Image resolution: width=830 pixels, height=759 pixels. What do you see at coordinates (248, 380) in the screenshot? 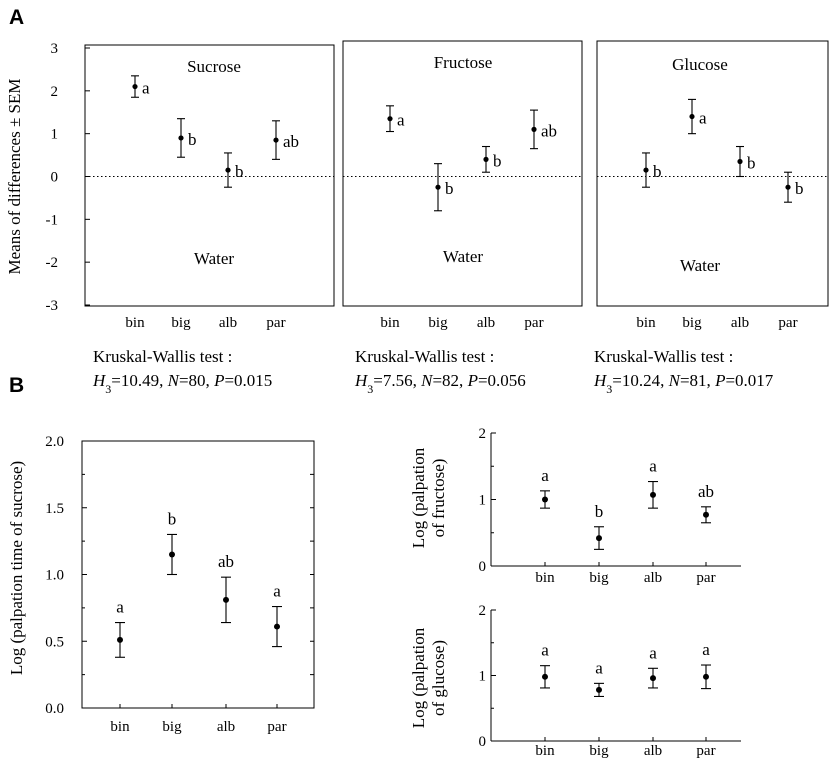
I see `test-P-value: =0.015` at bounding box center [248, 380].